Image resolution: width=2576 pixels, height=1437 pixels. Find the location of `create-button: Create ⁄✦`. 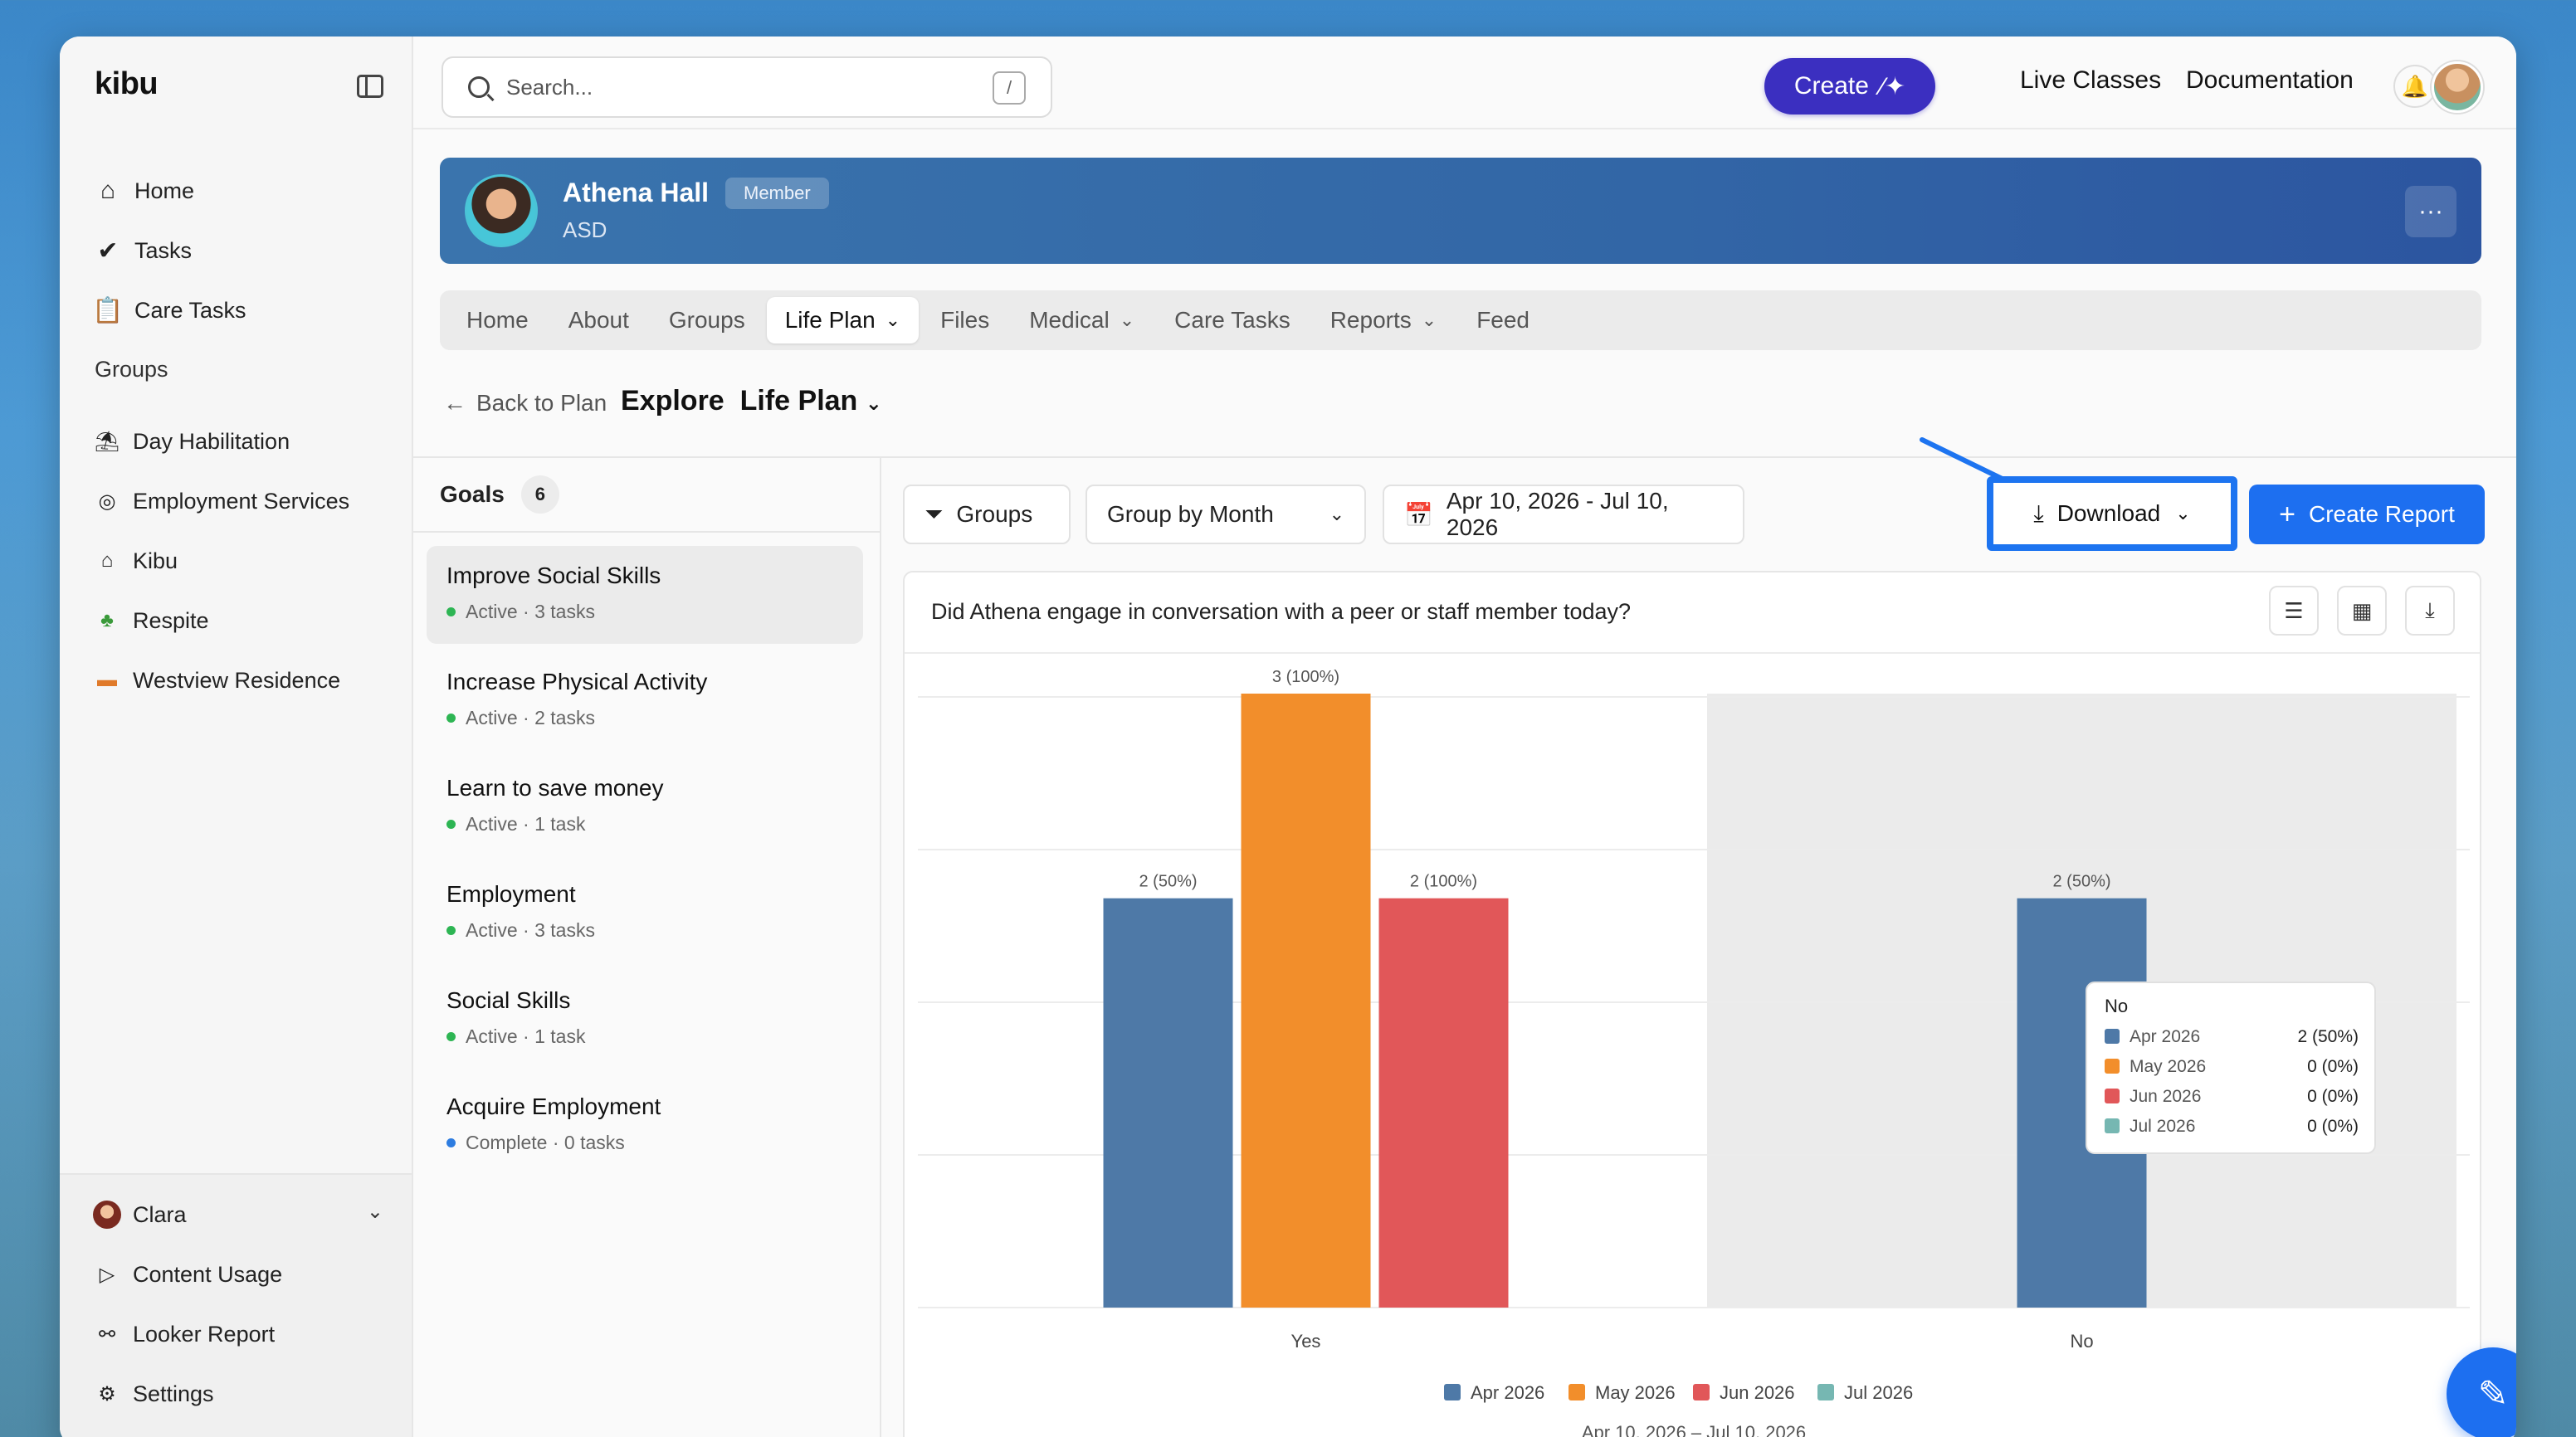

create-button: Create ⁄✦ is located at coordinates (1849, 86).